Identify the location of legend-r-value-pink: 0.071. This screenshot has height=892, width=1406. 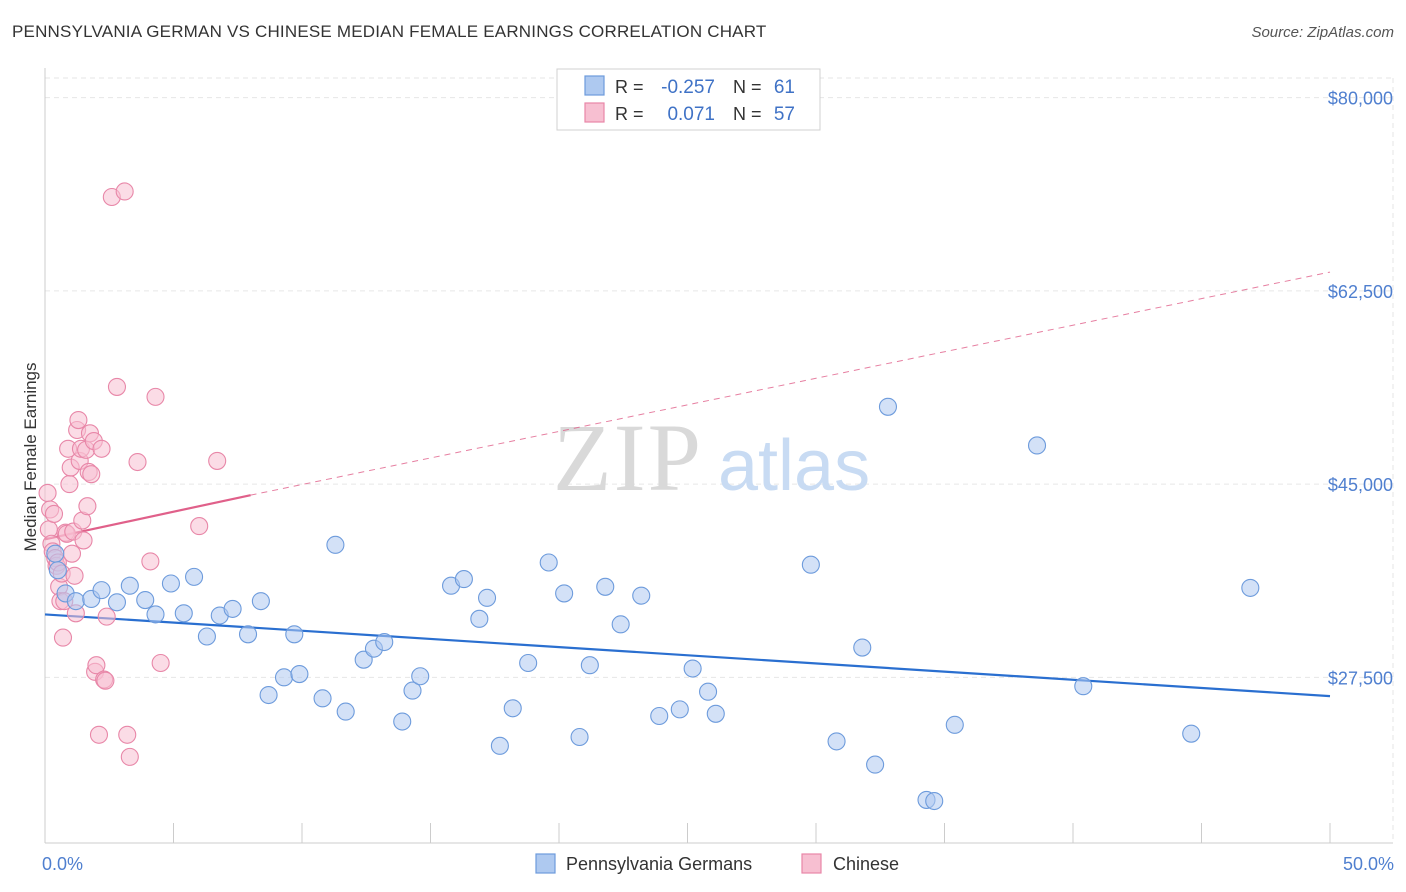
(691, 114).